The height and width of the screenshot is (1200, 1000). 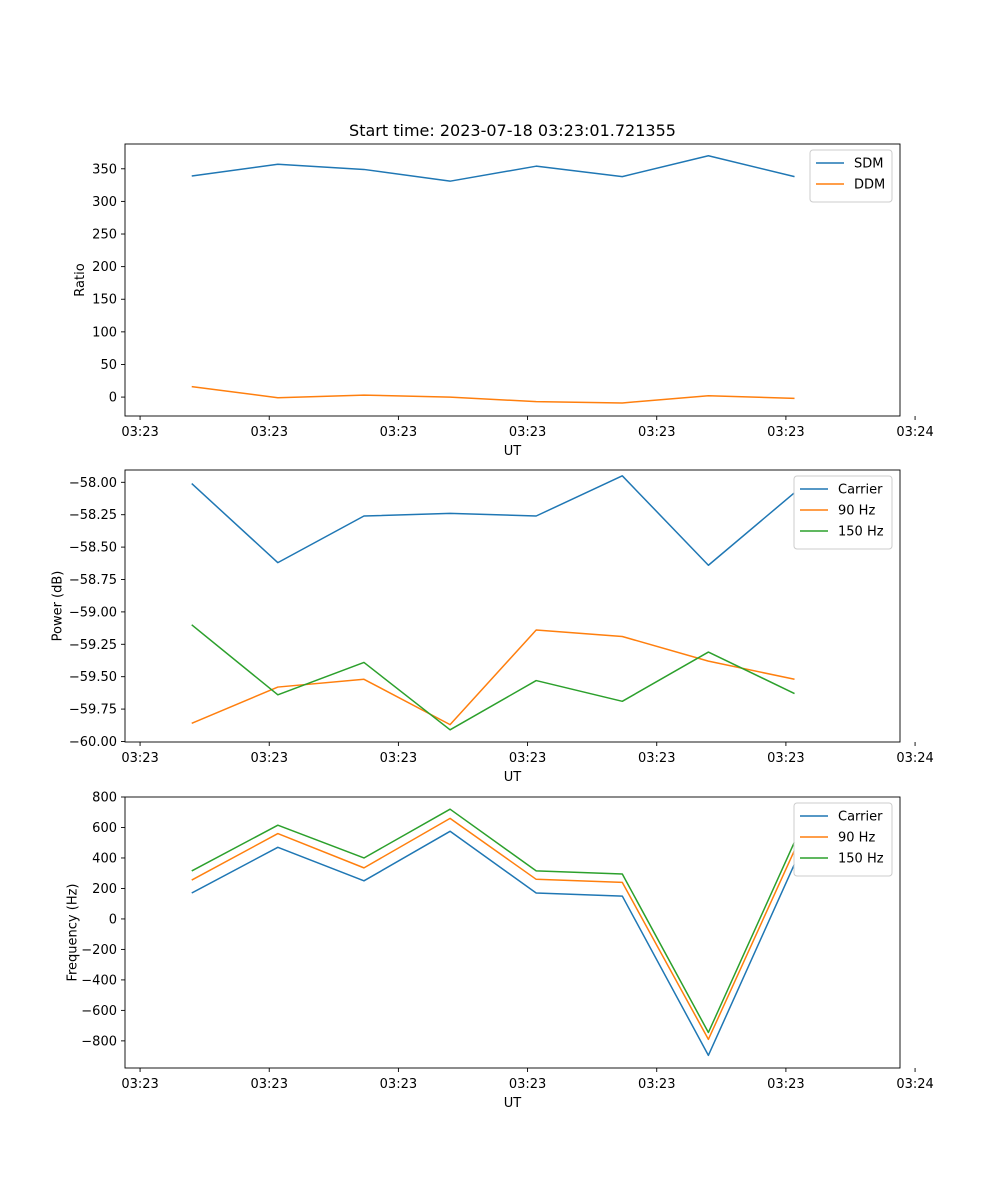 What do you see at coordinates (104, 235) in the screenshot?
I see `y-tick-label: 250` at bounding box center [104, 235].